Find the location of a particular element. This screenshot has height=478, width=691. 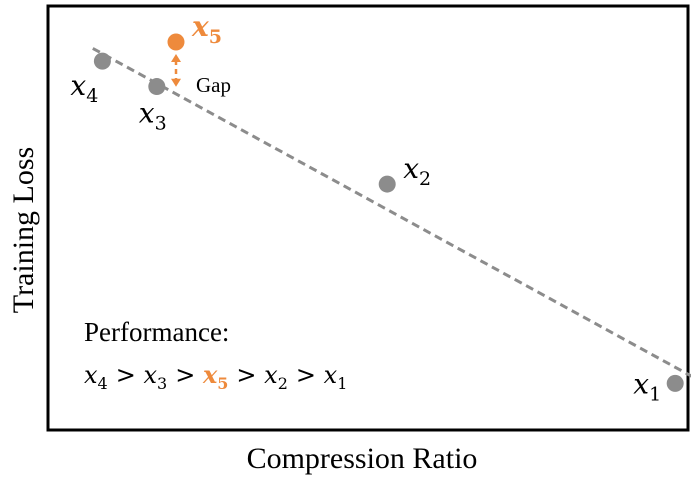

gap-annotation-layer is located at coordinates (176, 70).